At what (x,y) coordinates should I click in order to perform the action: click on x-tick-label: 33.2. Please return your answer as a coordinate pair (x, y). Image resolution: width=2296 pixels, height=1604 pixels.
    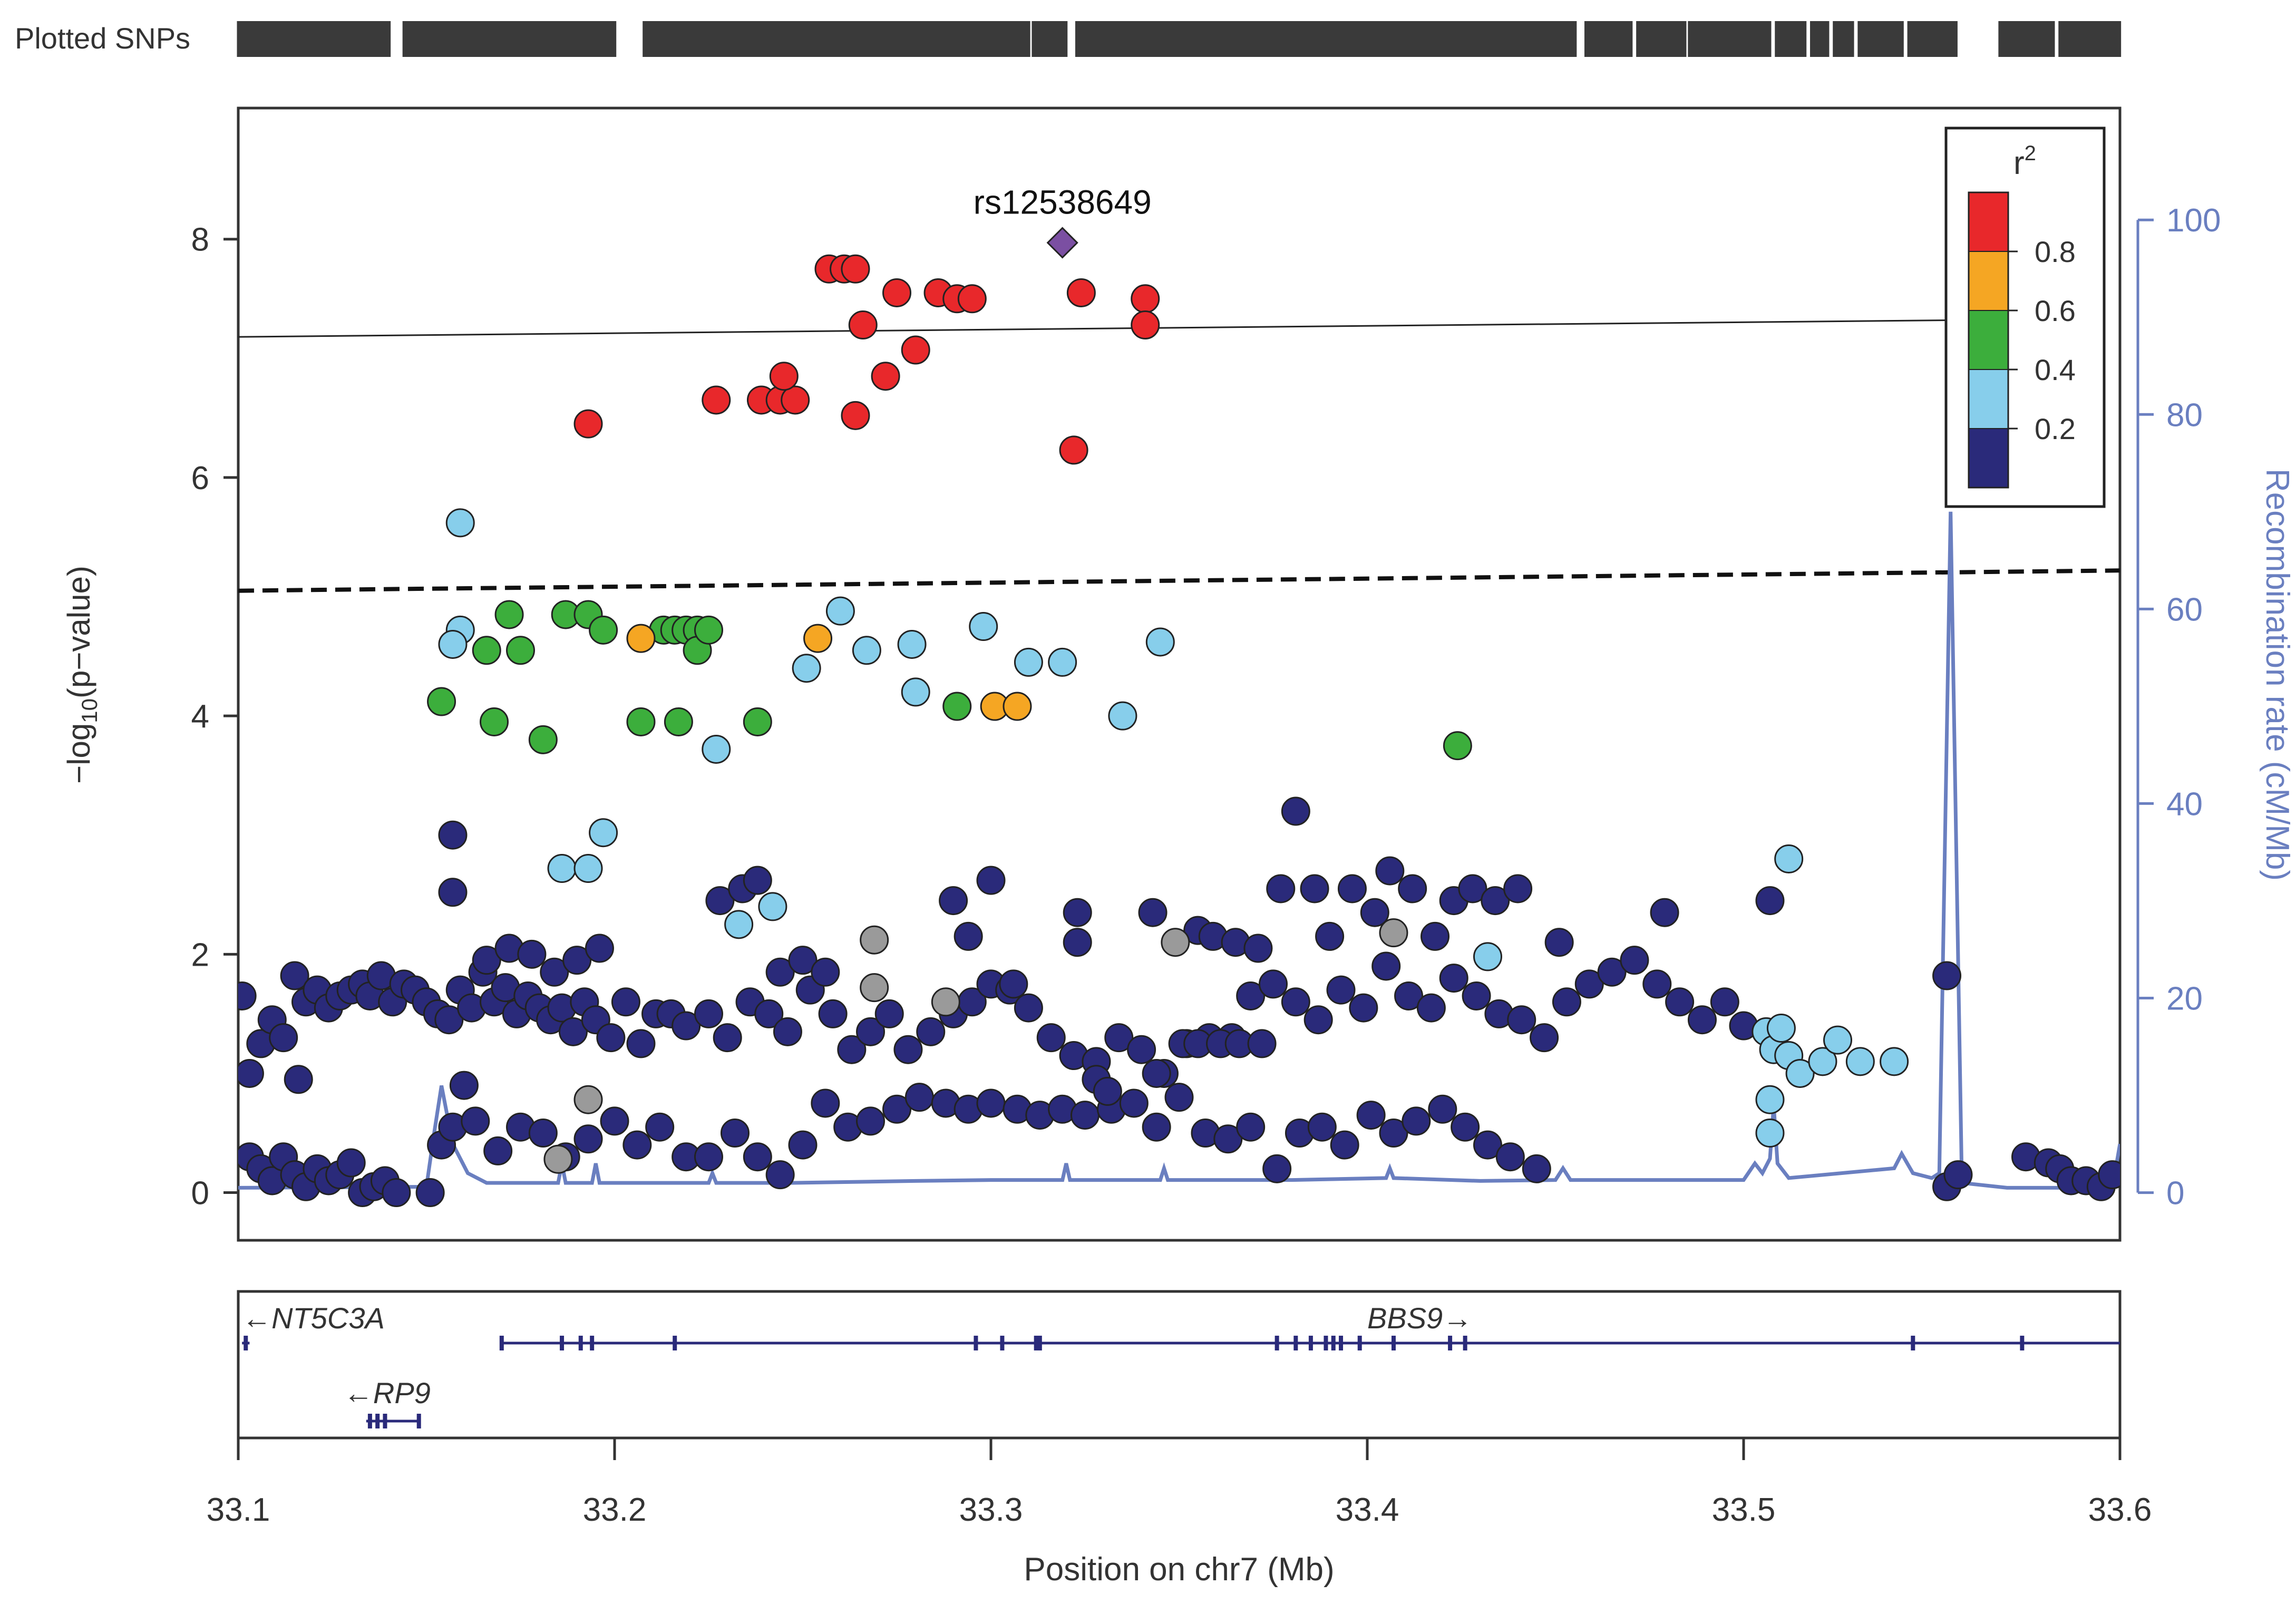
    Looking at the image, I should click on (615, 1510).